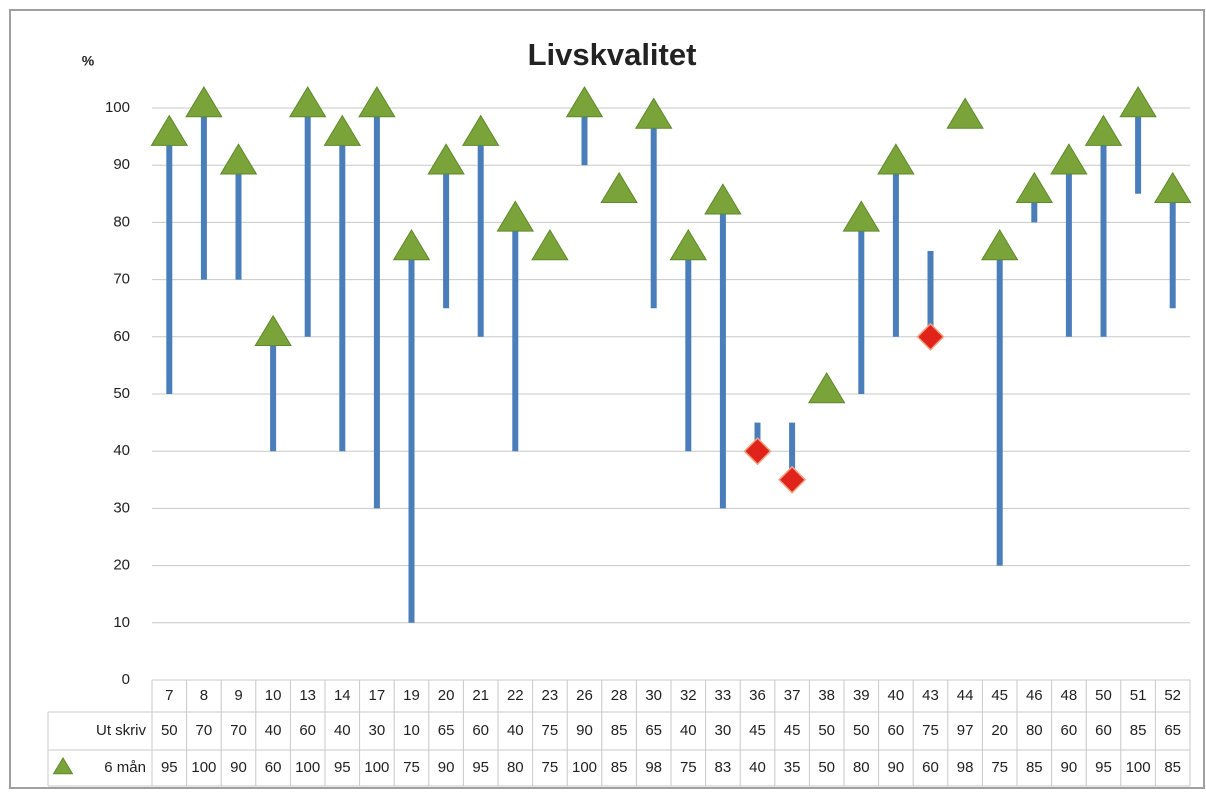 The width and height of the screenshot is (1206, 795). I want to click on table-cell: 100, so click(584, 767).